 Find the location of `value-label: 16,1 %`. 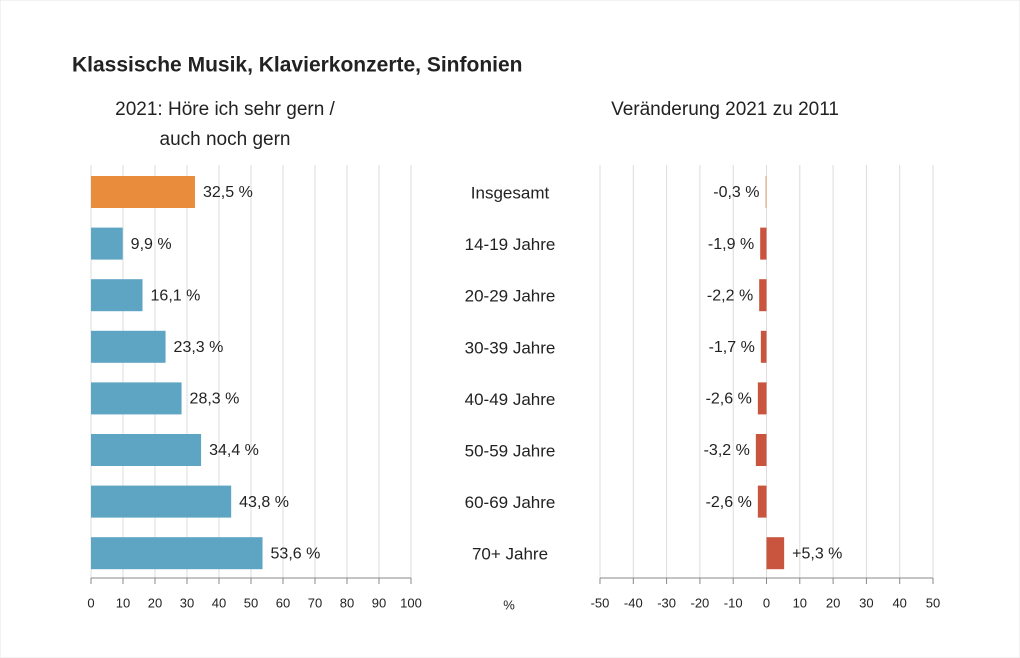

value-label: 16,1 % is located at coordinates (176, 295).